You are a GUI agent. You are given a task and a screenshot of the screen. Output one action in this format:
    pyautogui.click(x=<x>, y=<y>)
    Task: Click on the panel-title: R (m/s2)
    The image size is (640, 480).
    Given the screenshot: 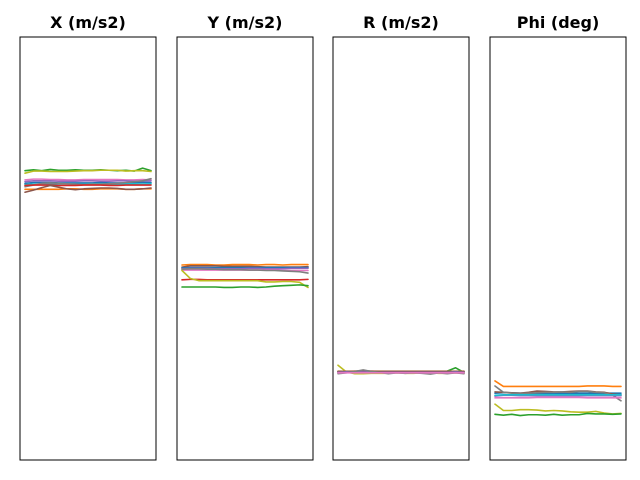 What is the action you would take?
    pyautogui.click(x=401, y=22)
    